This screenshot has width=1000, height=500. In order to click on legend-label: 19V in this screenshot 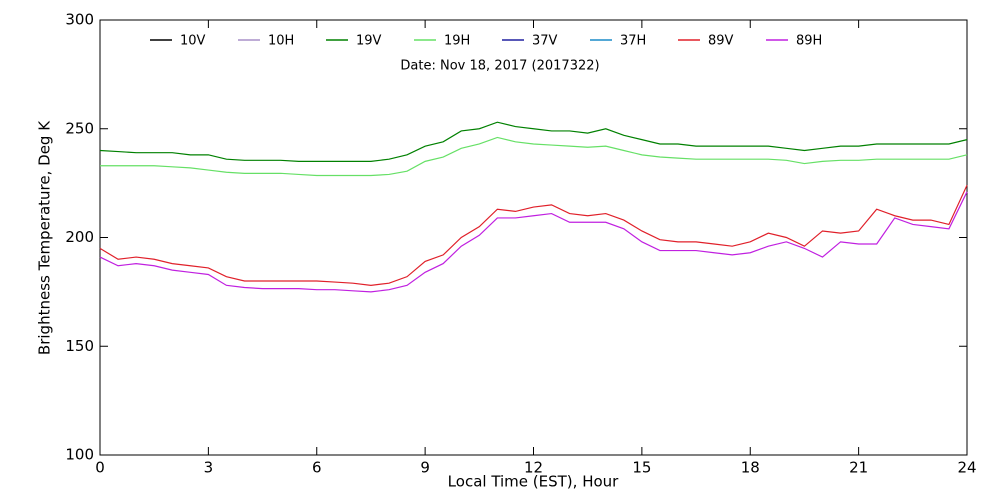, I will do `click(369, 41)`.